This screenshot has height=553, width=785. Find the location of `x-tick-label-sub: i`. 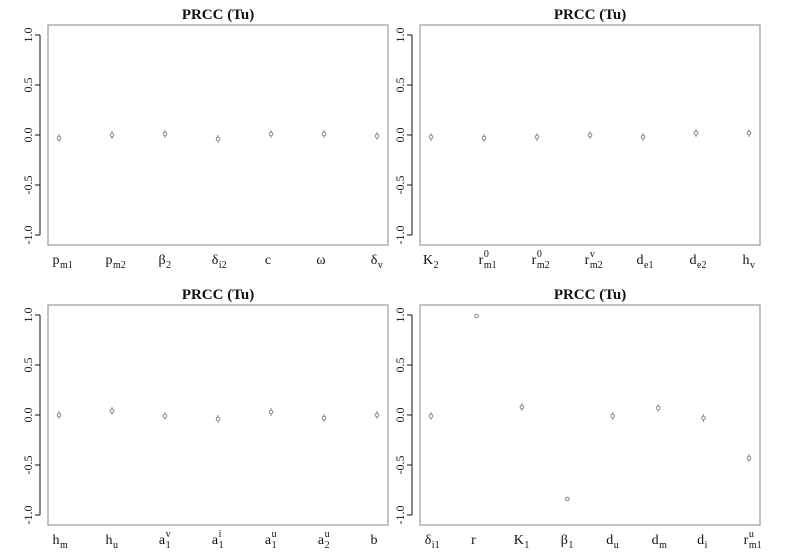

x-tick-label-sub: i is located at coordinates (706, 545).